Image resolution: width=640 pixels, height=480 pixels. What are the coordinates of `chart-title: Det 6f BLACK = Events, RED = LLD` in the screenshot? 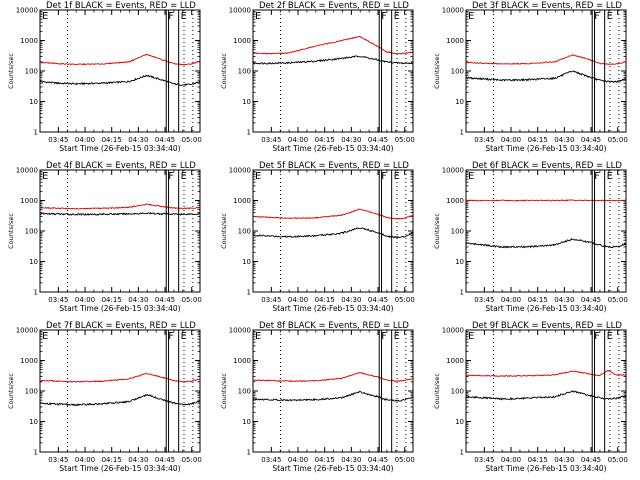 It's located at (547, 166).